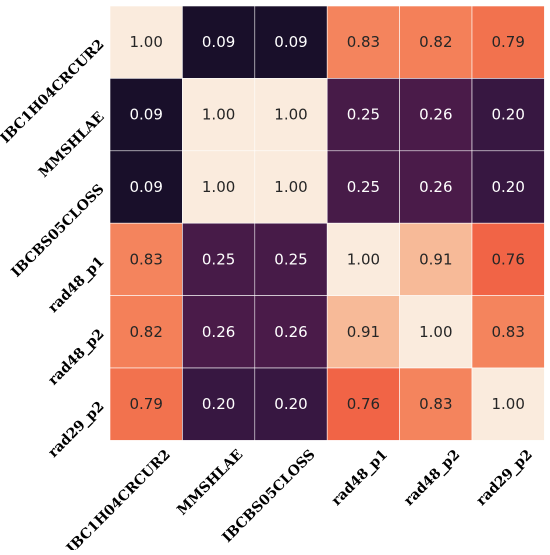 This screenshot has height=555, width=550. What do you see at coordinates (76, 357) in the screenshot?
I see `row-label: rad48_p2` at bounding box center [76, 357].